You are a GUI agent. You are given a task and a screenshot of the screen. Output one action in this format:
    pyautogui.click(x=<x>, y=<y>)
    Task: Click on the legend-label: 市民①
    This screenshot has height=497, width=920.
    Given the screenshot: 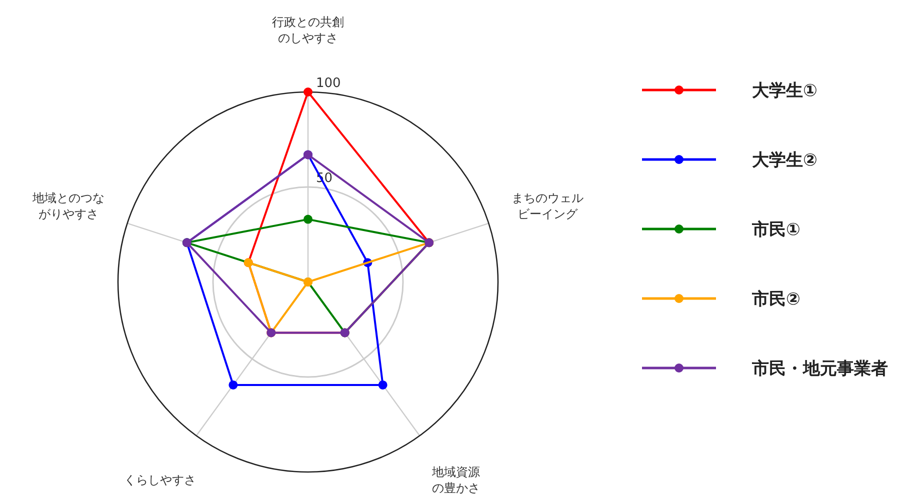 What is the action you would take?
    pyautogui.click(x=775, y=230)
    